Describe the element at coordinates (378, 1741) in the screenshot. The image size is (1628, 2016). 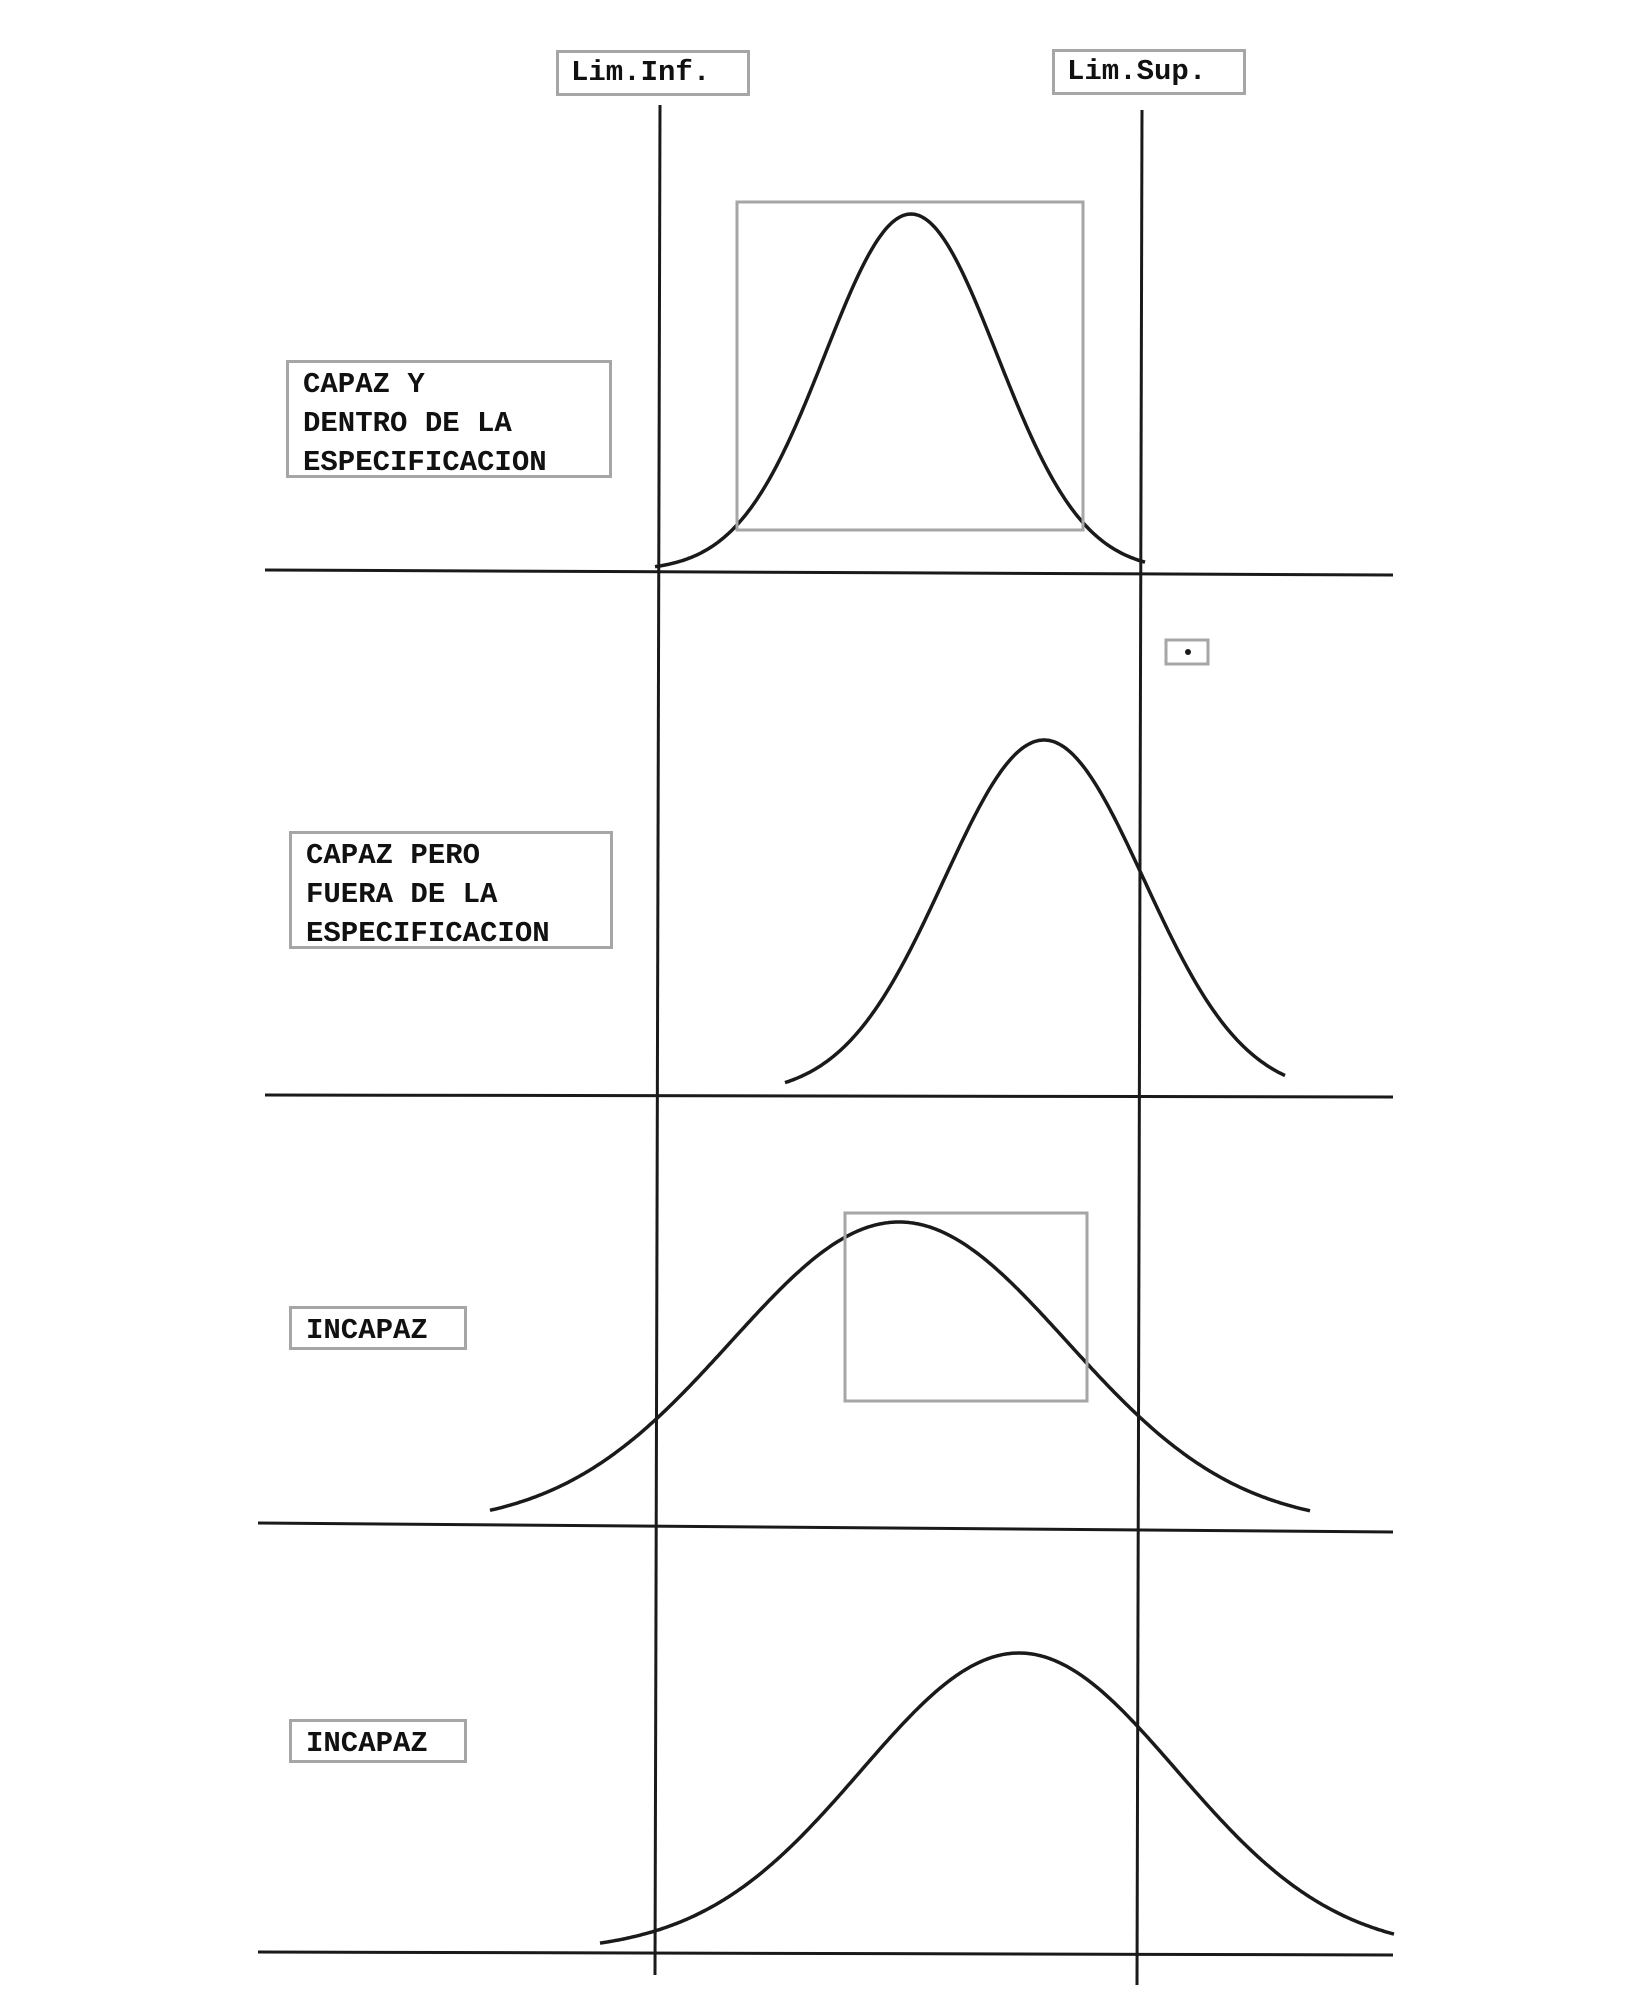
I see `case-label-incapable-2: INCAPAZ` at that location.